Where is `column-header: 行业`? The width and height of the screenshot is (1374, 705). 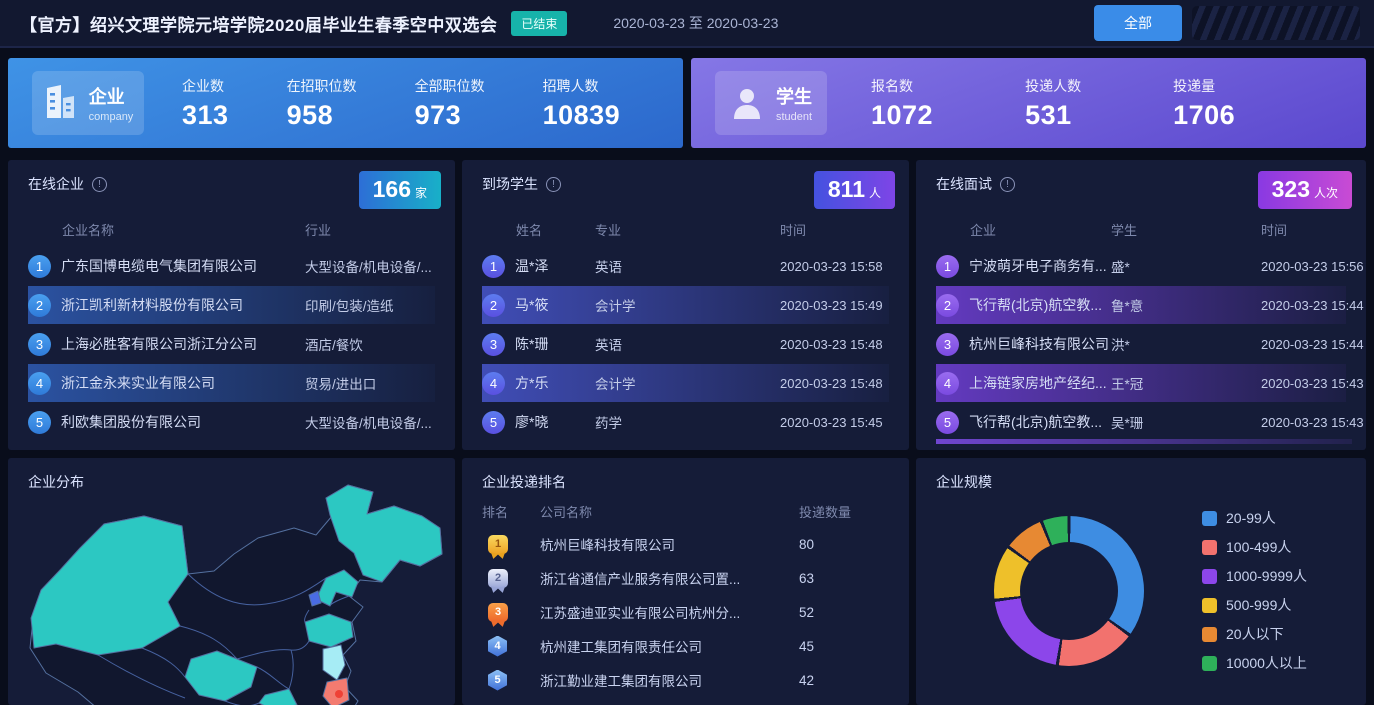 column-header: 行业 is located at coordinates (318, 230).